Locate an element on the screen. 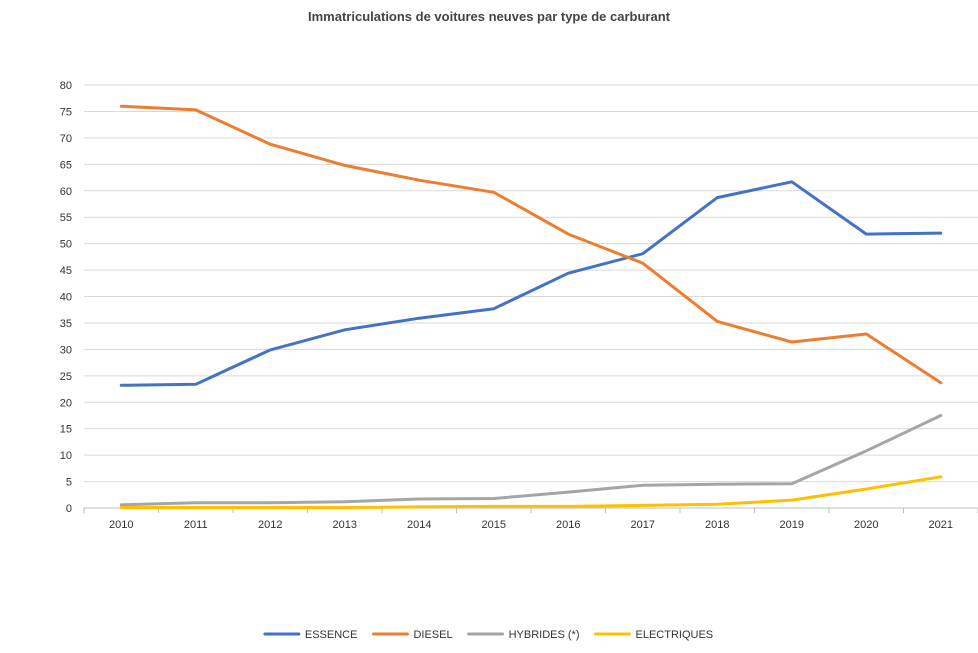 Image resolution: width=978 pixels, height=653 pixels. x-tick-label: 2018 is located at coordinates (717, 525).